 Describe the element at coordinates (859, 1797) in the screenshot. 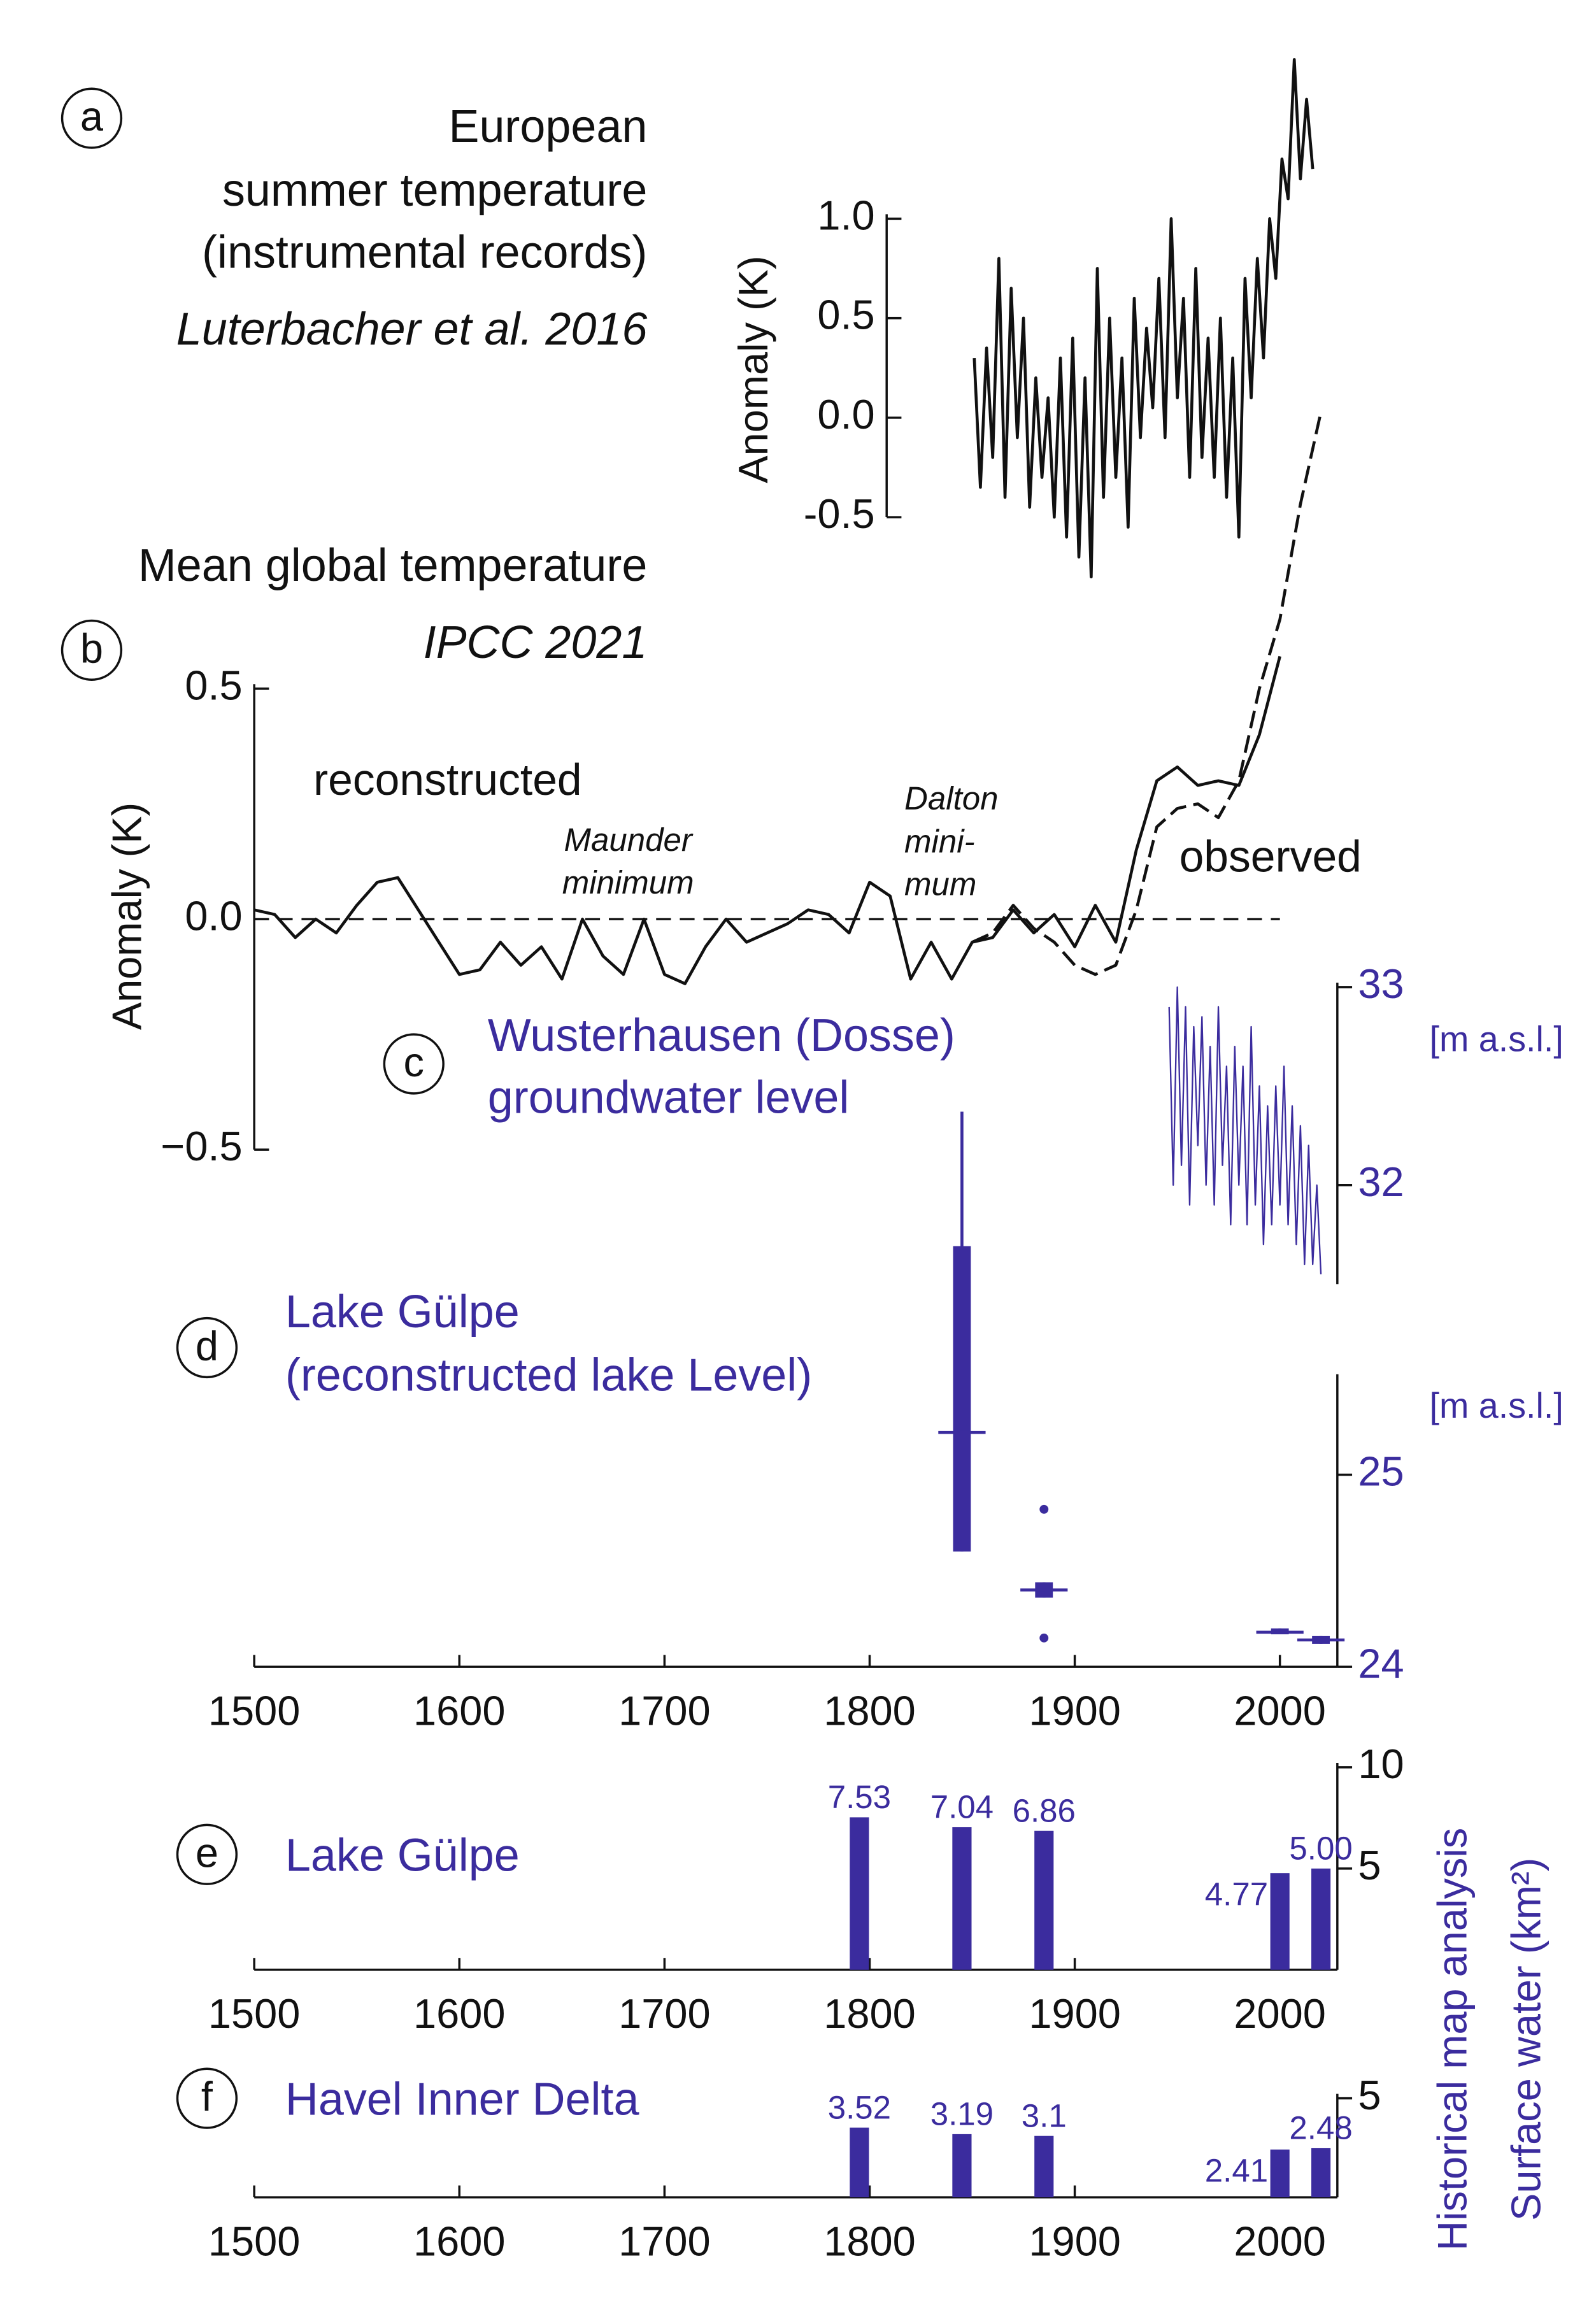

I see `value-label: 7.53` at that location.